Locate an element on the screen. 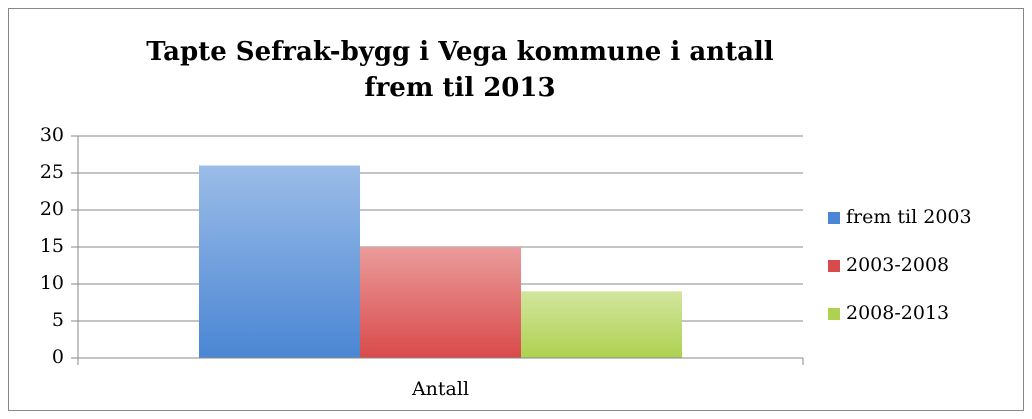 The height and width of the screenshot is (419, 1032). y-tick-label: 25 is located at coordinates (52, 172).